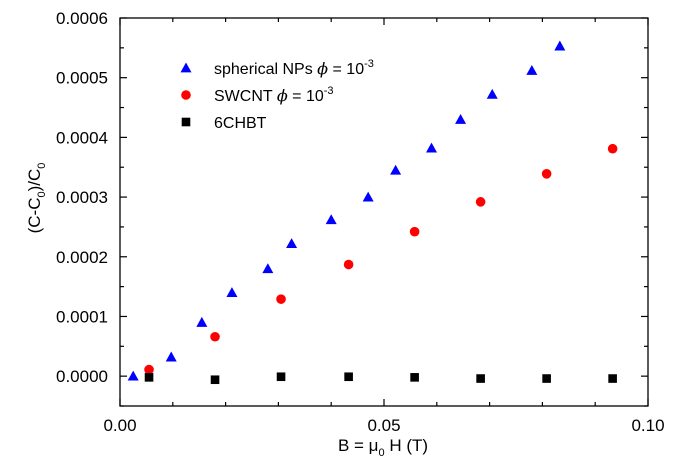  What do you see at coordinates (82, 18) in the screenshot?
I see `y-tick-label: 0.0006` at bounding box center [82, 18].